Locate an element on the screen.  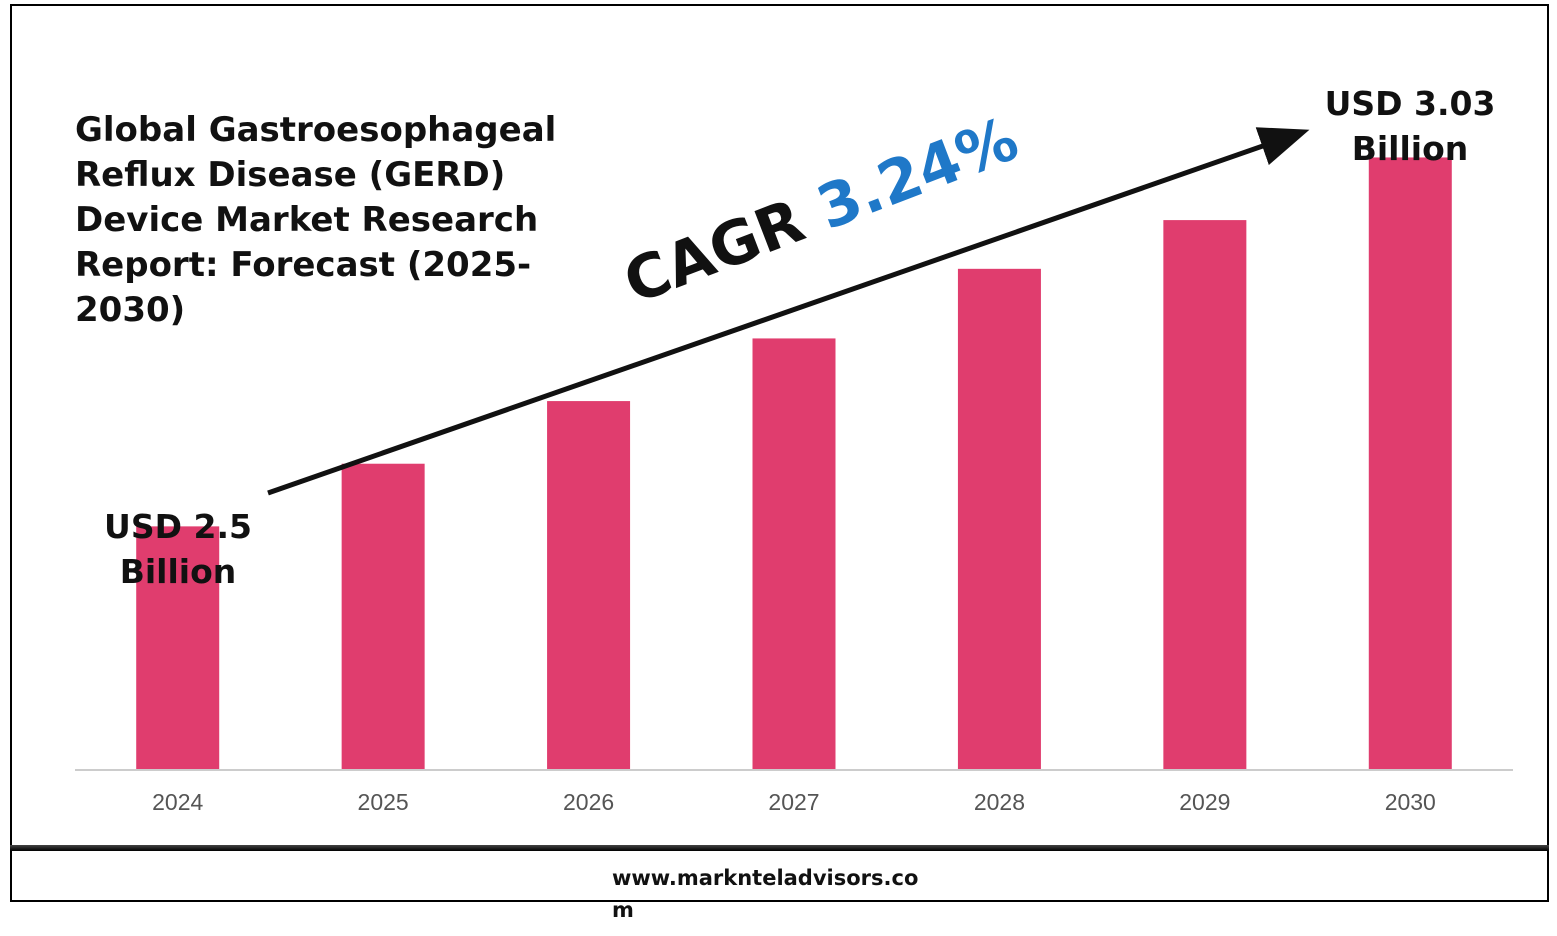
x-tick-label-2030: 2030 is located at coordinates (1410, 802).